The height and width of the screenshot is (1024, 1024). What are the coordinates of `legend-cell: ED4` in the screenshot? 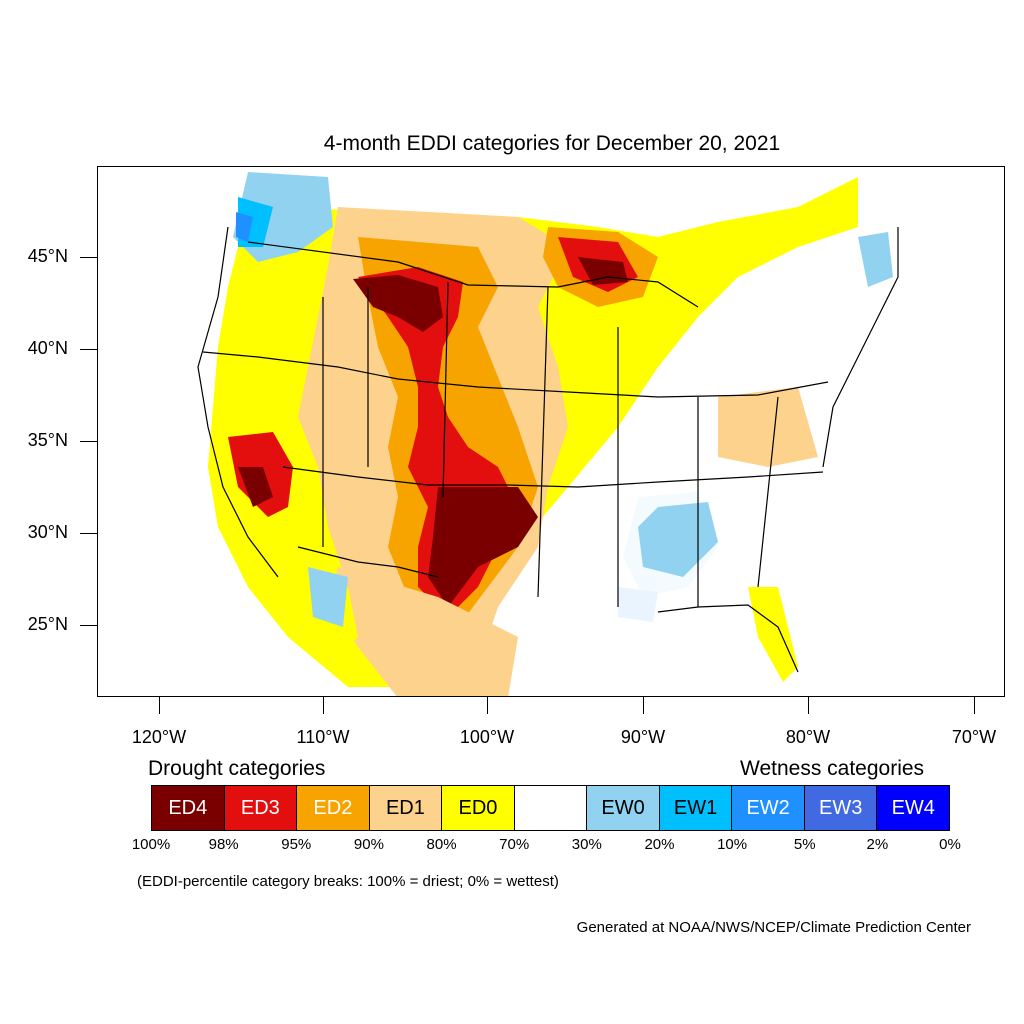 It's located at (188, 808).